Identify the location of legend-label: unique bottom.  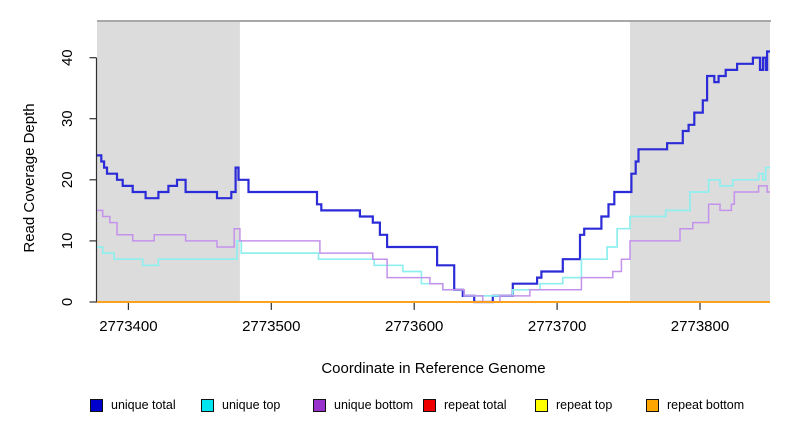
(374, 405).